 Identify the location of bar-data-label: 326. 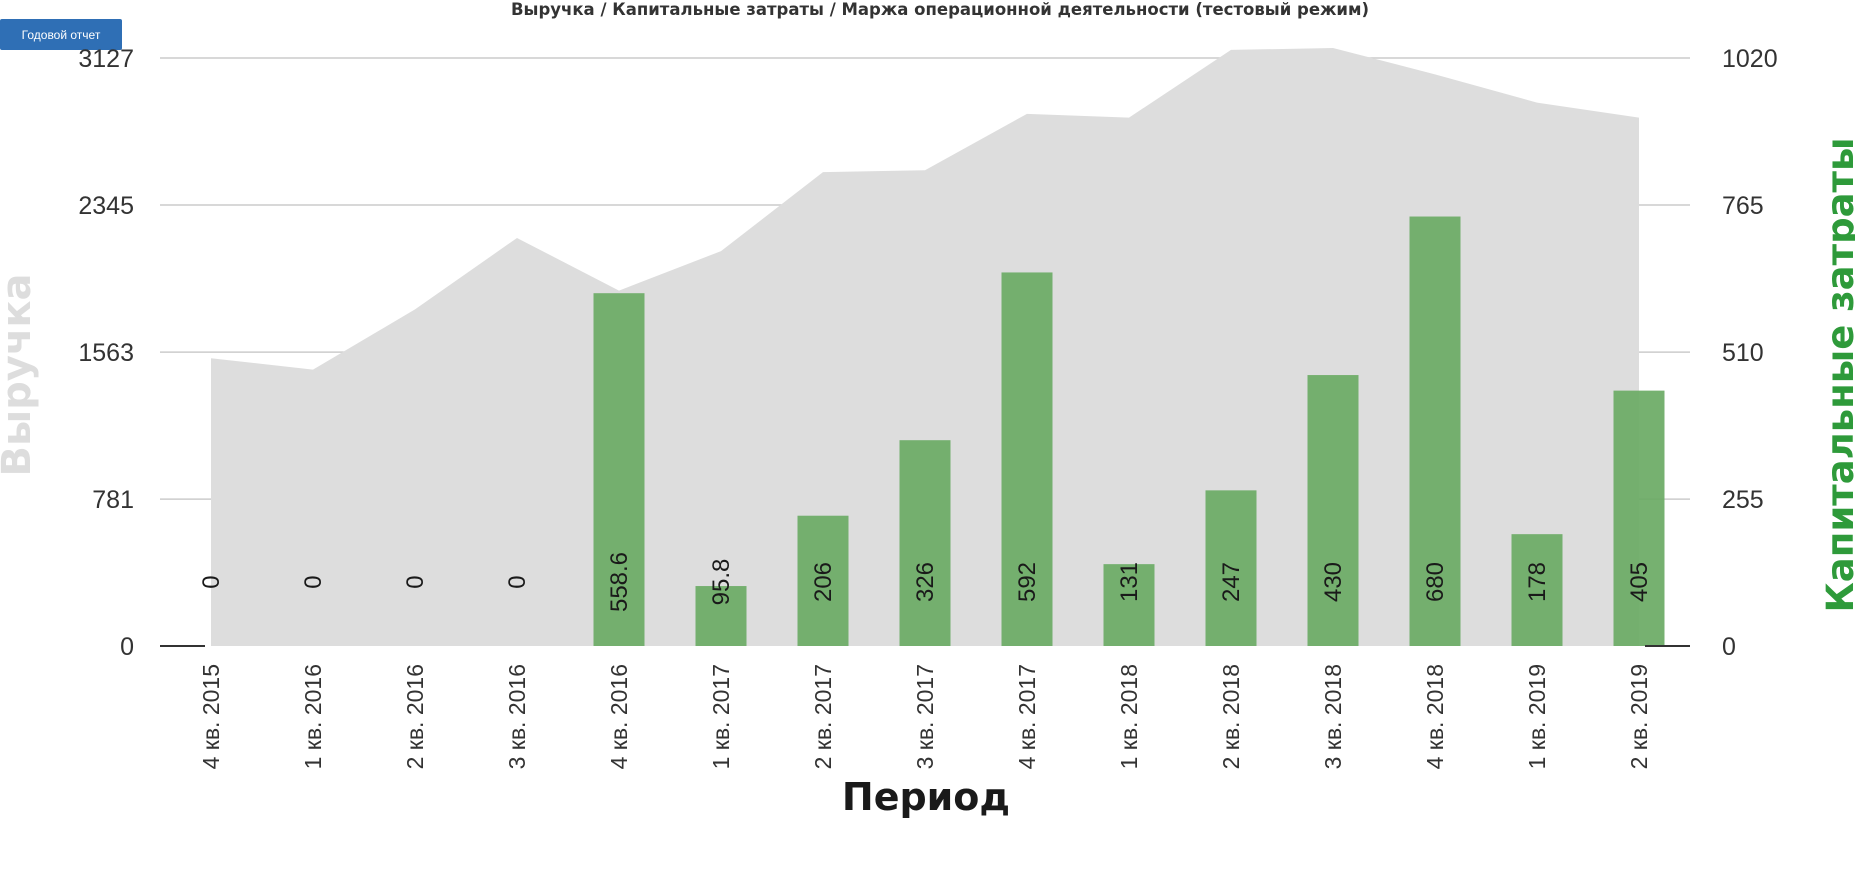
(925, 582).